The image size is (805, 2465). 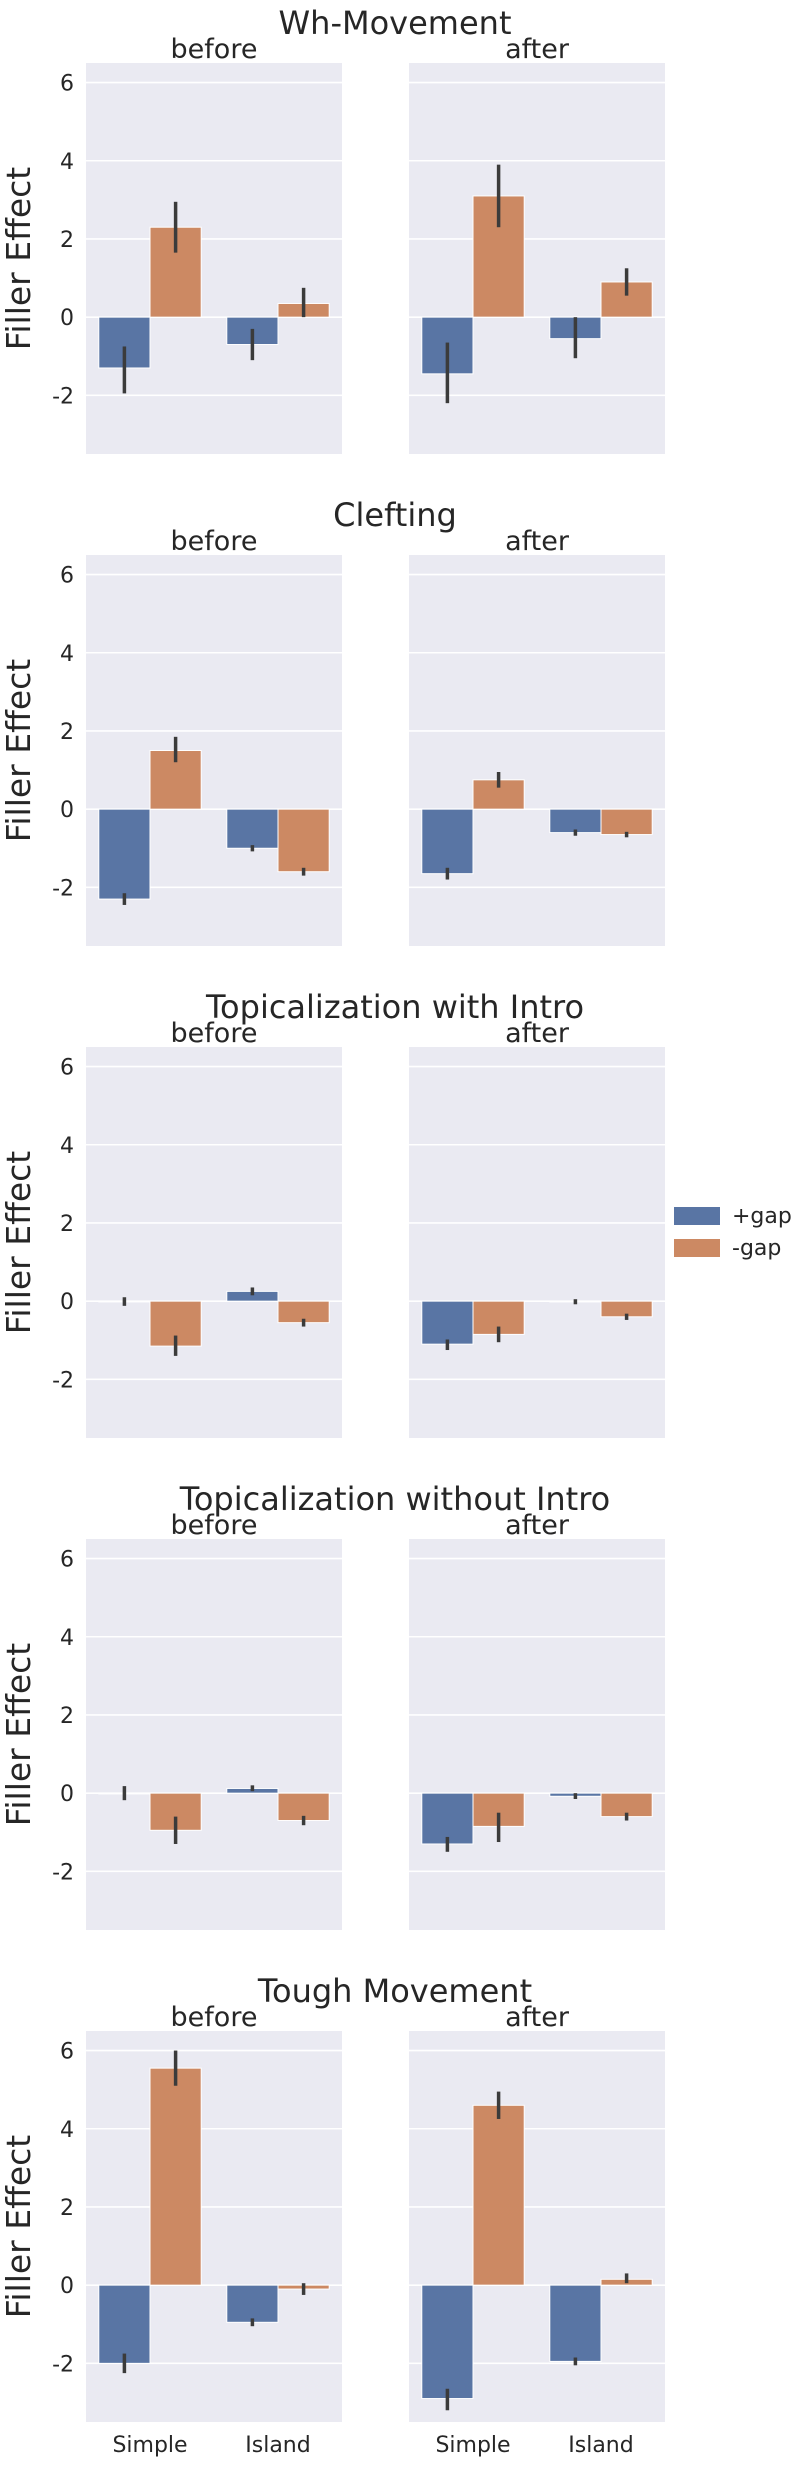 What do you see at coordinates (733, 1232) in the screenshot?
I see `legend: +gap -gap` at bounding box center [733, 1232].